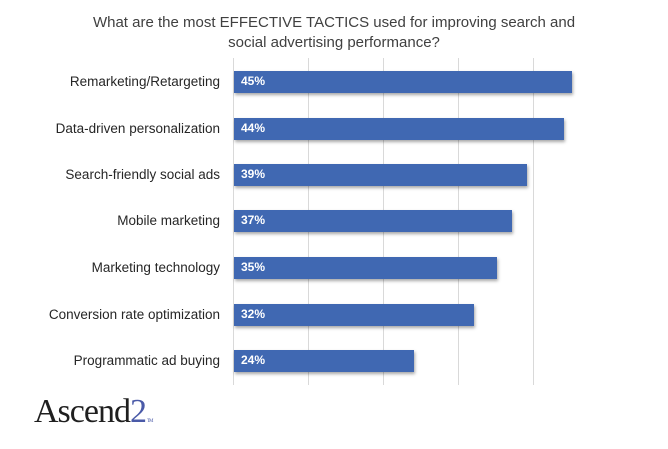  What do you see at coordinates (134, 314) in the screenshot?
I see `category-label: Conversion rate optimization` at bounding box center [134, 314].